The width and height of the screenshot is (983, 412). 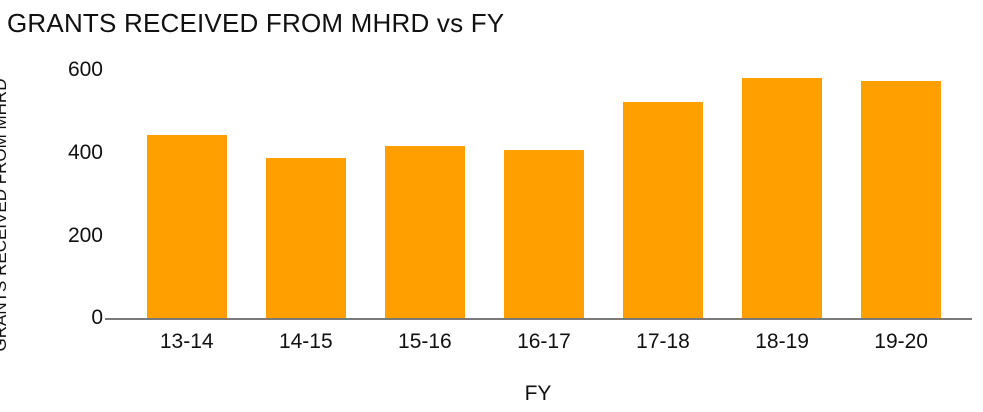 I want to click on x-axis-title: FY, so click(x=538, y=393).